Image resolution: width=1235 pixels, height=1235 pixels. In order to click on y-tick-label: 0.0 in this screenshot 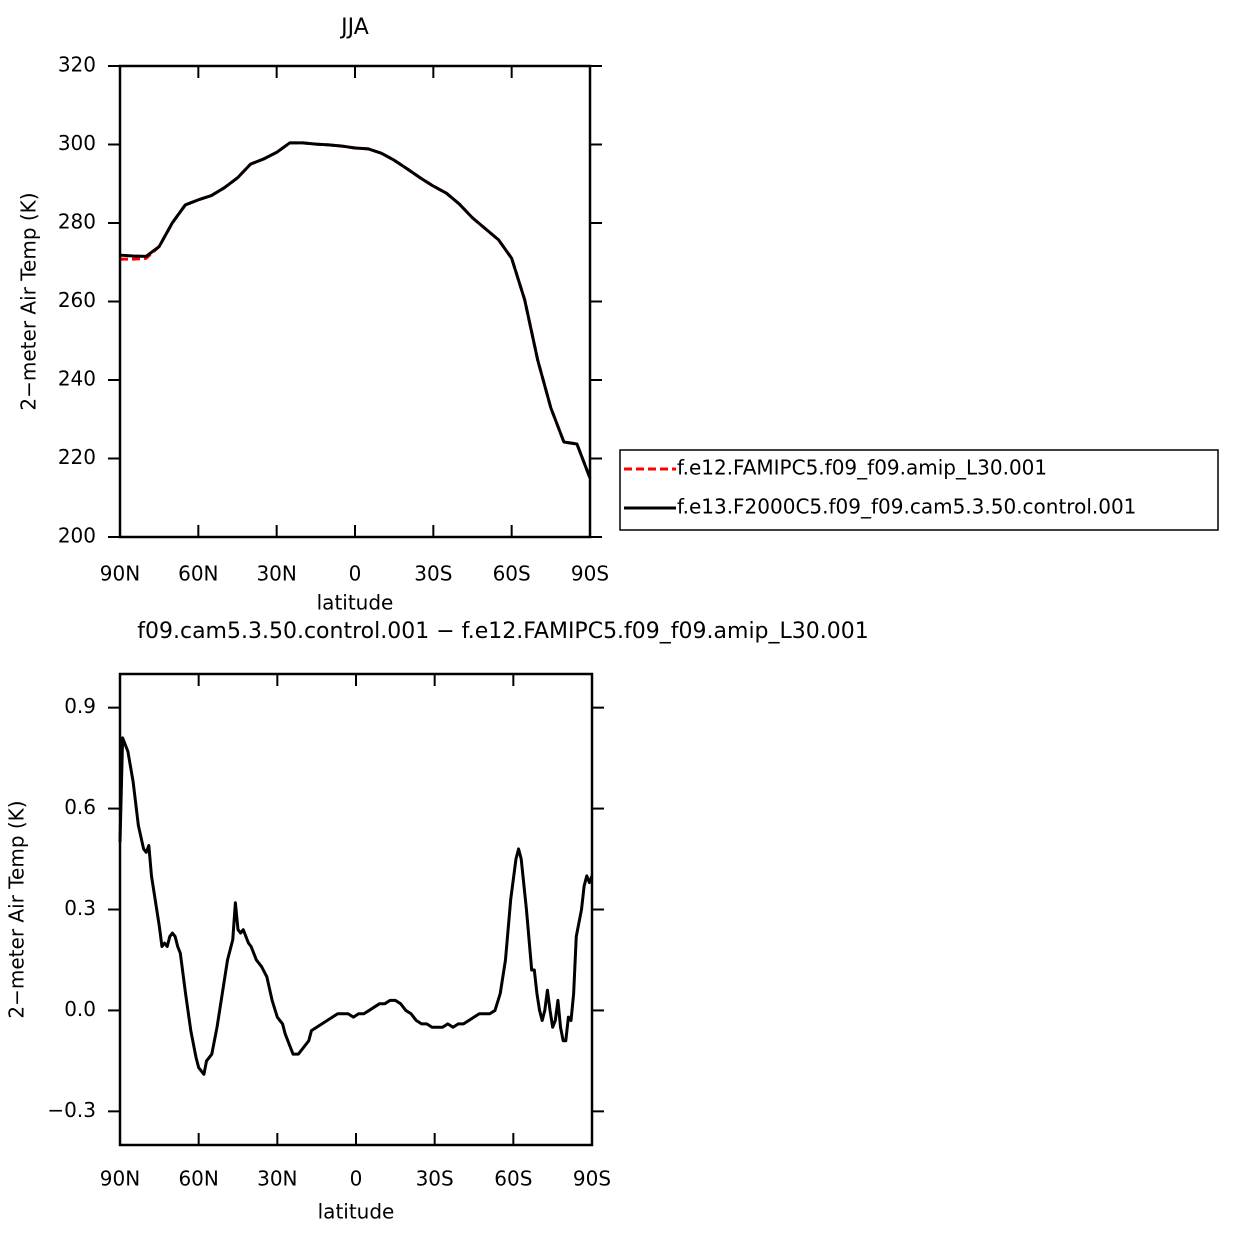, I will do `click(80, 1009)`.